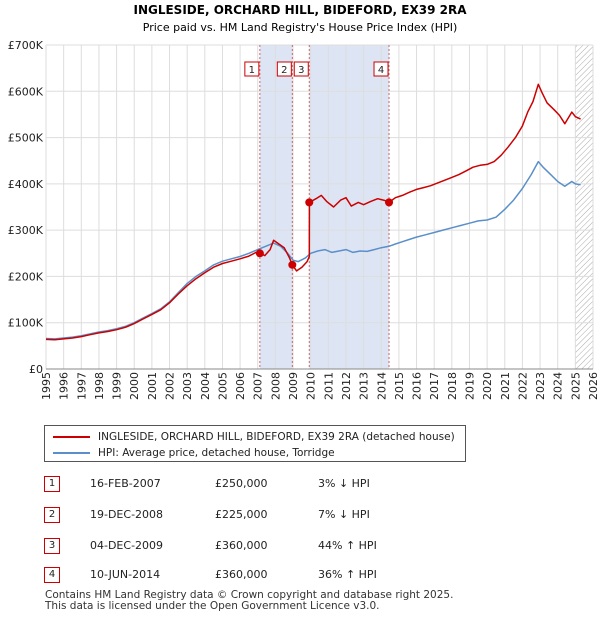 The image size is (600, 620). What do you see at coordinates (36, 369) in the screenshot?
I see `y-tick-label: £0` at bounding box center [36, 369].